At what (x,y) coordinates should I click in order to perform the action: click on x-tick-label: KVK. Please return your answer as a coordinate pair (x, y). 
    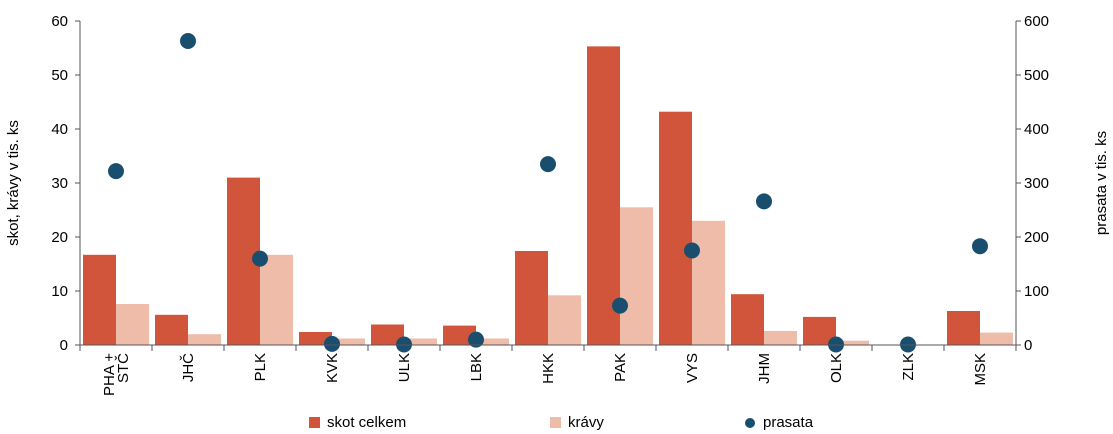
    Looking at the image, I should click on (332, 368).